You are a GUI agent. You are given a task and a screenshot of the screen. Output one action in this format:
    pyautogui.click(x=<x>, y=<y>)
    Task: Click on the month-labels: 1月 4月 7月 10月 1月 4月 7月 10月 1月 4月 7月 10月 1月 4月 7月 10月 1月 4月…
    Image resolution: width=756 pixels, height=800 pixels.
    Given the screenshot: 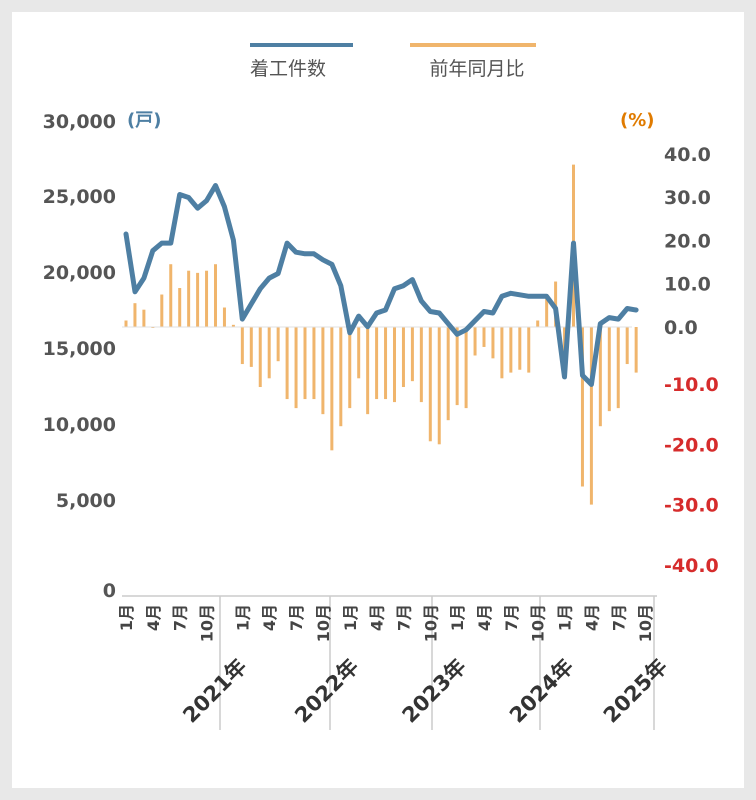 What is the action you would take?
    pyautogui.click(x=386, y=623)
    